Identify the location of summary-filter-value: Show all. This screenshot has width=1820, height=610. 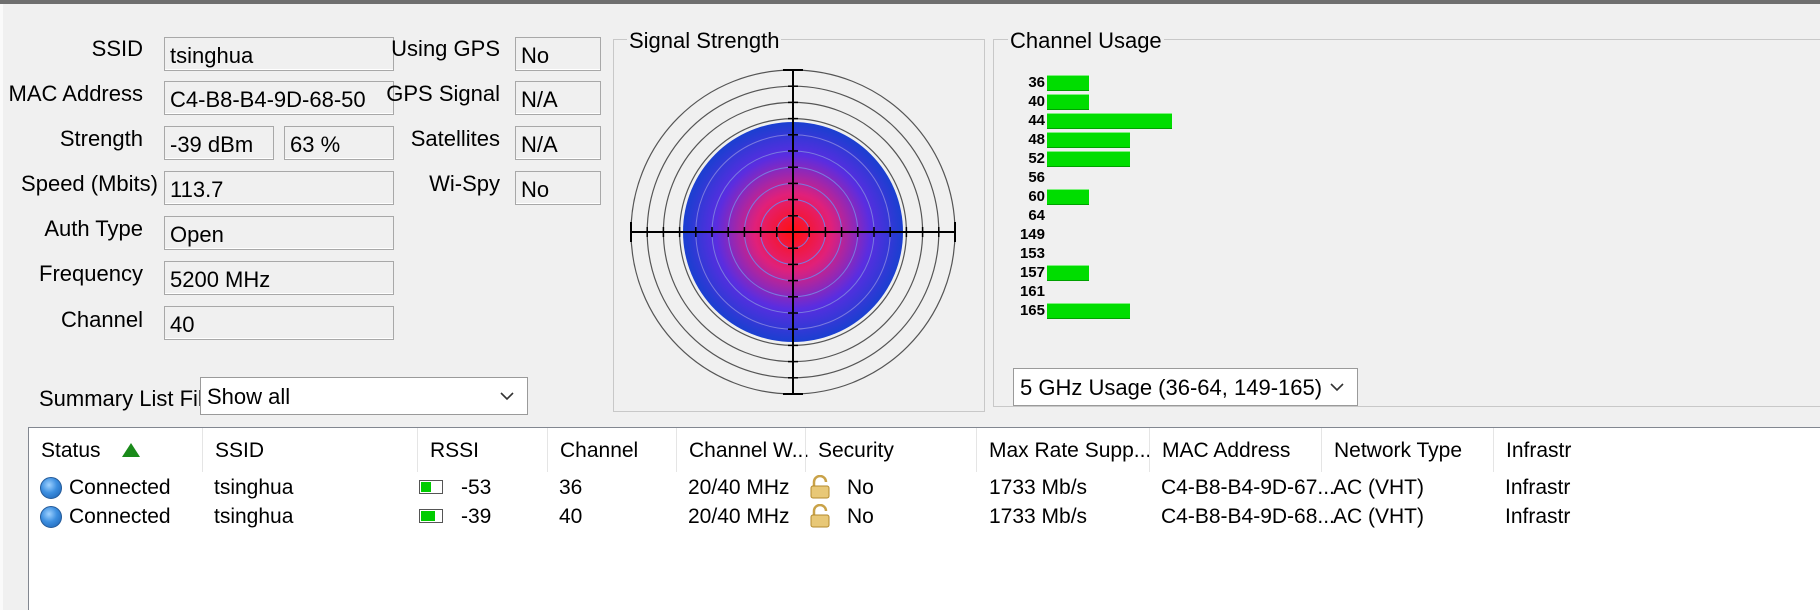
(249, 396).